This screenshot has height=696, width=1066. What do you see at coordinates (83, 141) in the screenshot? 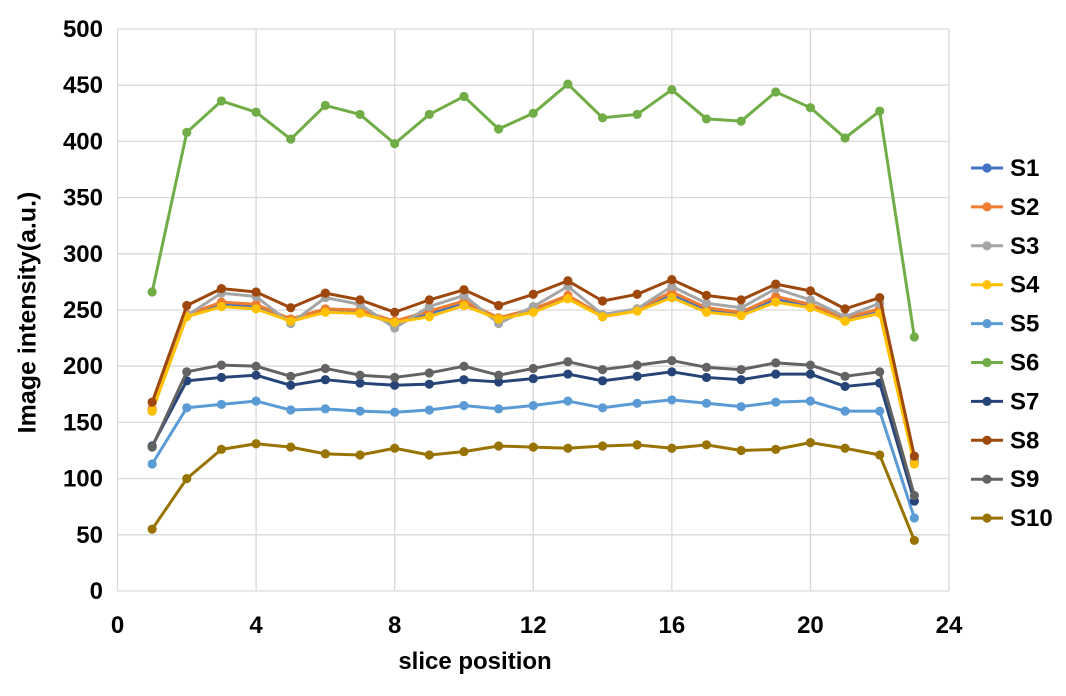
I see `y-tick-label: 400` at bounding box center [83, 141].